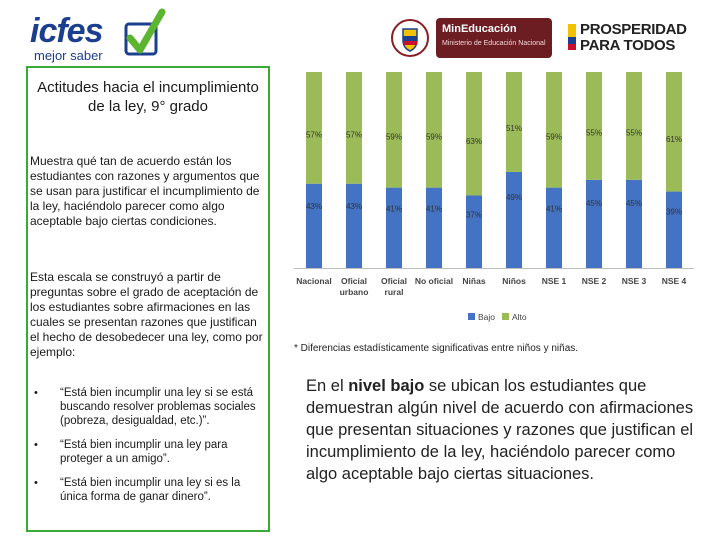 The width and height of the screenshot is (720, 540). Describe the element at coordinates (473, 281) in the screenshot. I see `x-tick-label: Niñas` at that location.